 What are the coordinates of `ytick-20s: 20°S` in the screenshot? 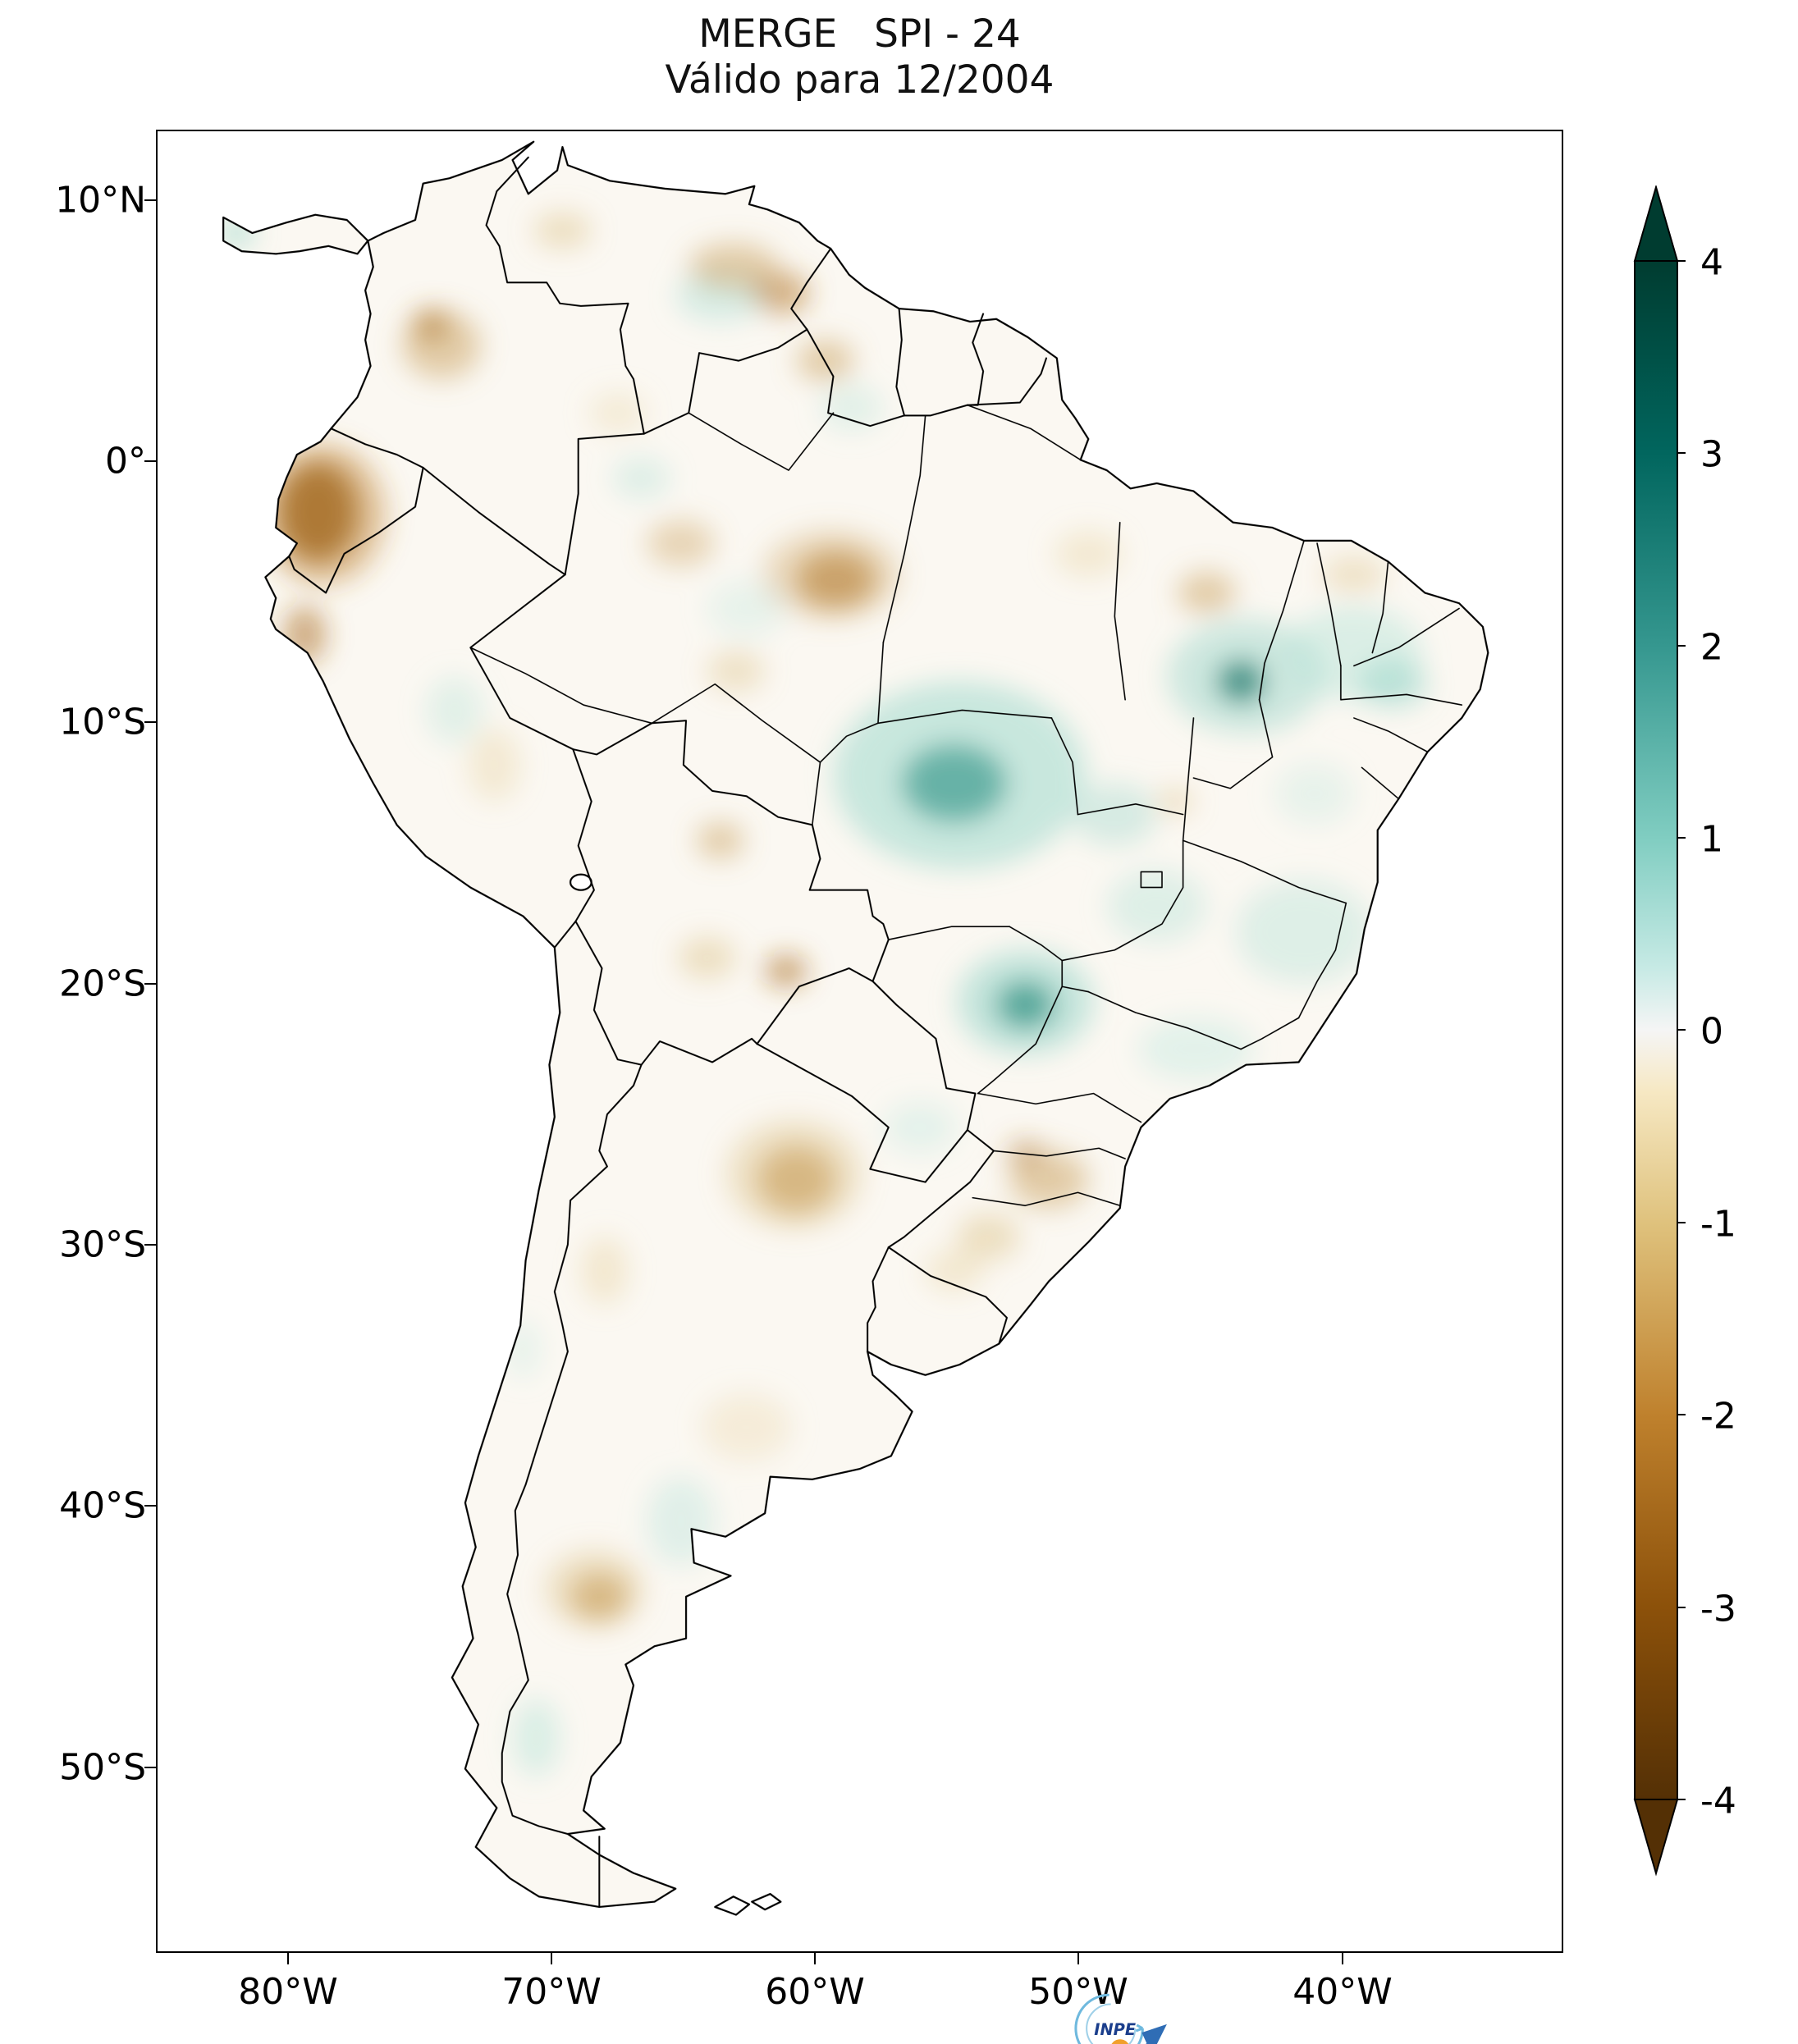 It's located at (102, 984).